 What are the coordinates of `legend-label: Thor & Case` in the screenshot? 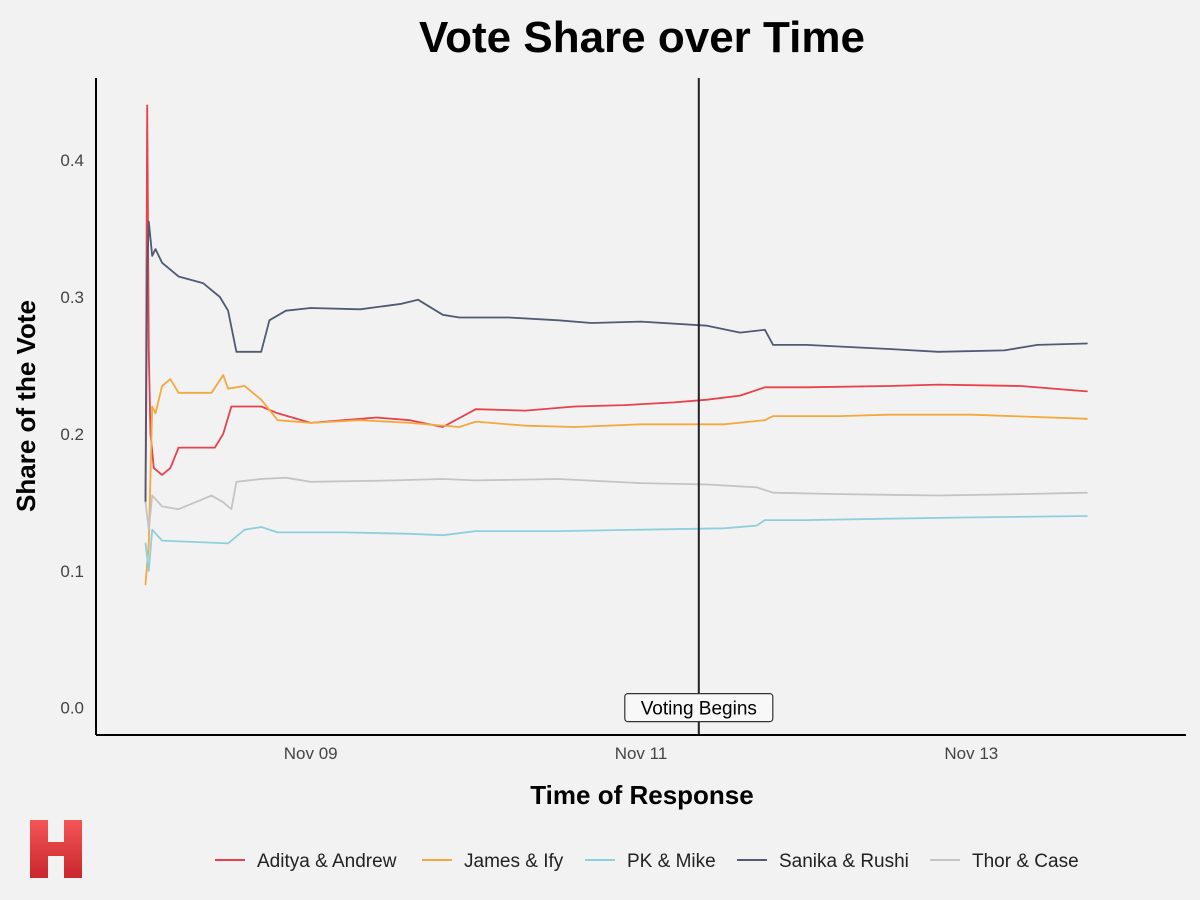 It's located at (1025, 861).